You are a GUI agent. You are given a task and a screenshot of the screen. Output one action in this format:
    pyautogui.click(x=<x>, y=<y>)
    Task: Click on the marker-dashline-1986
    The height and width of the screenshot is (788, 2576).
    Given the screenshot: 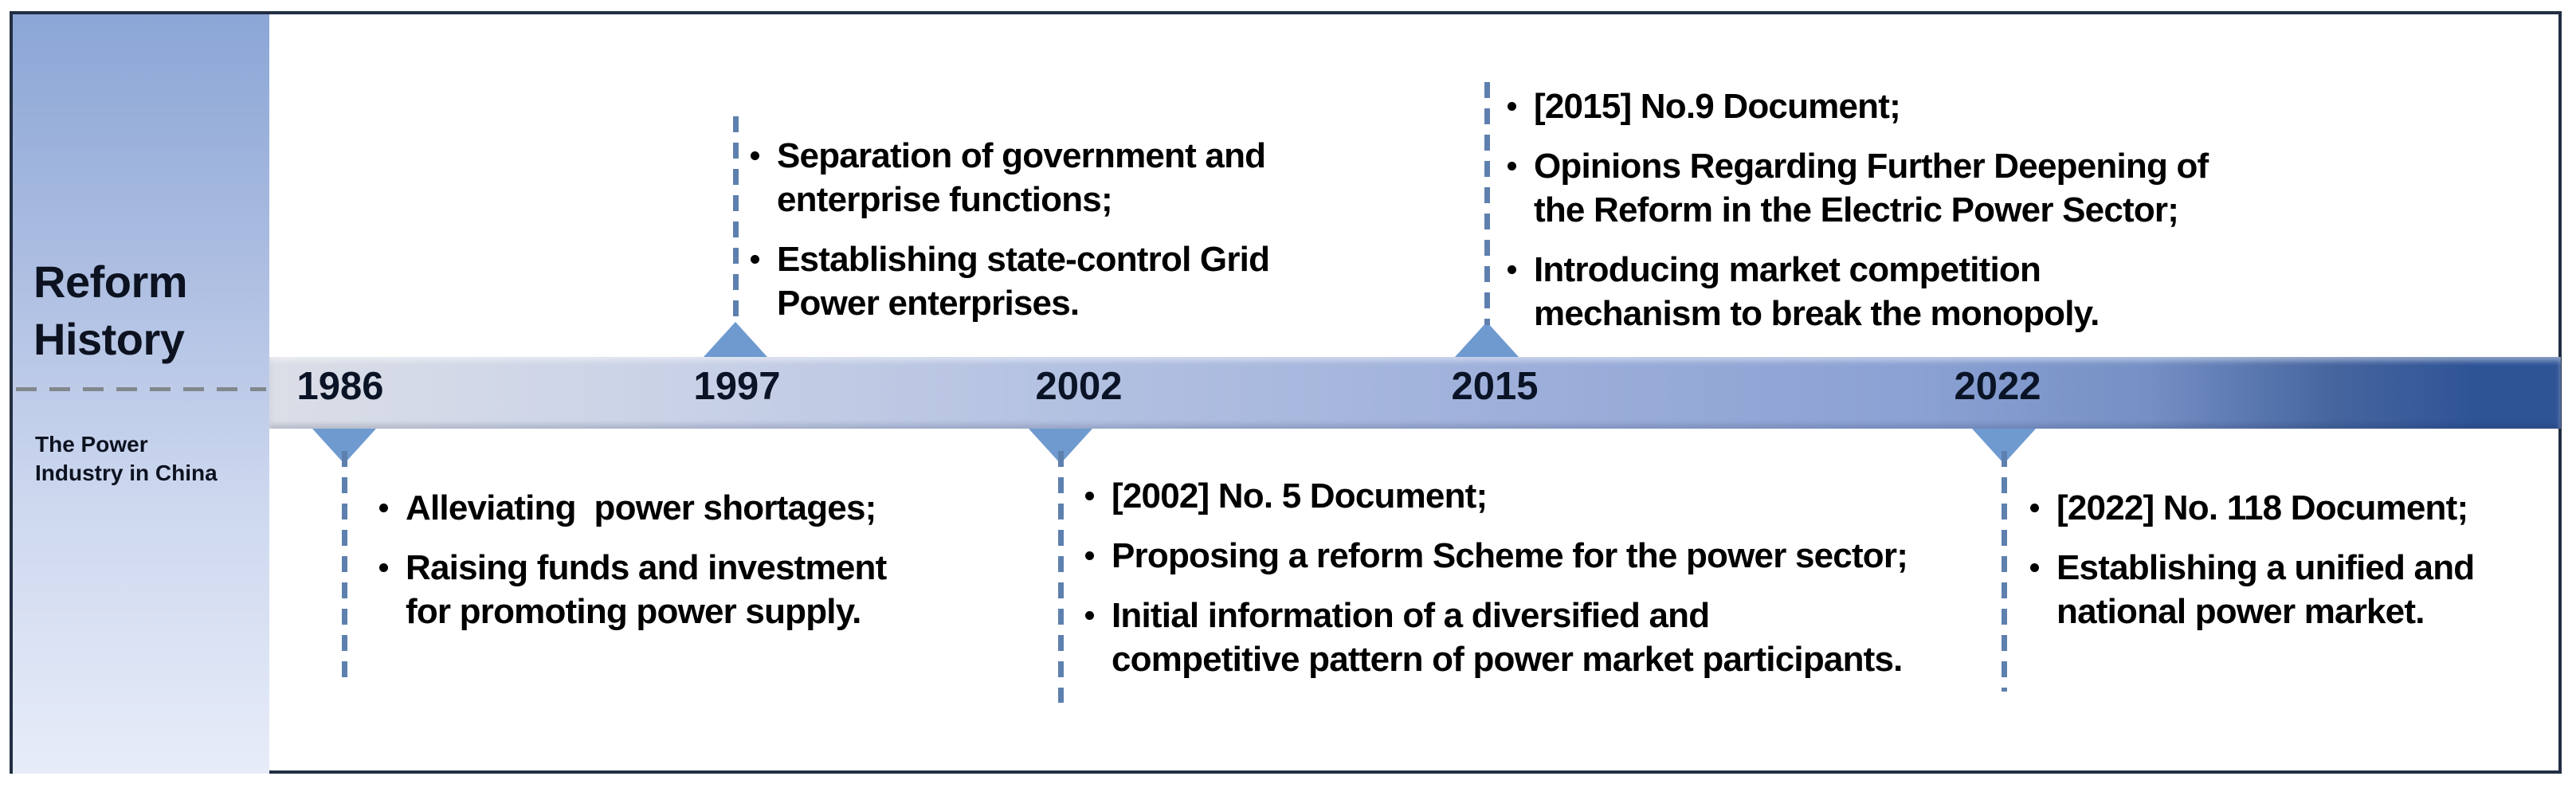 What is the action you would take?
    pyautogui.click(x=344, y=567)
    